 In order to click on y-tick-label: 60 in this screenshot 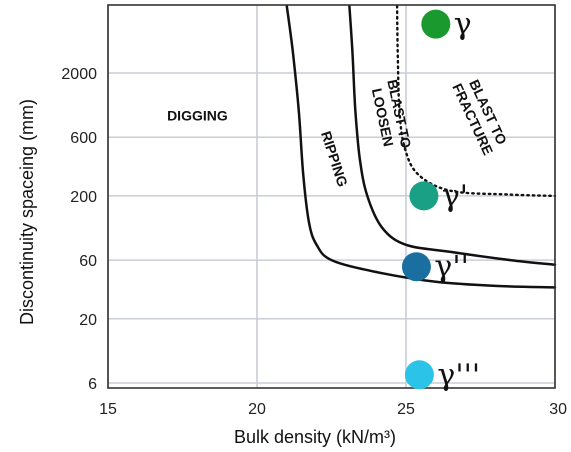, I will do `click(88, 261)`.